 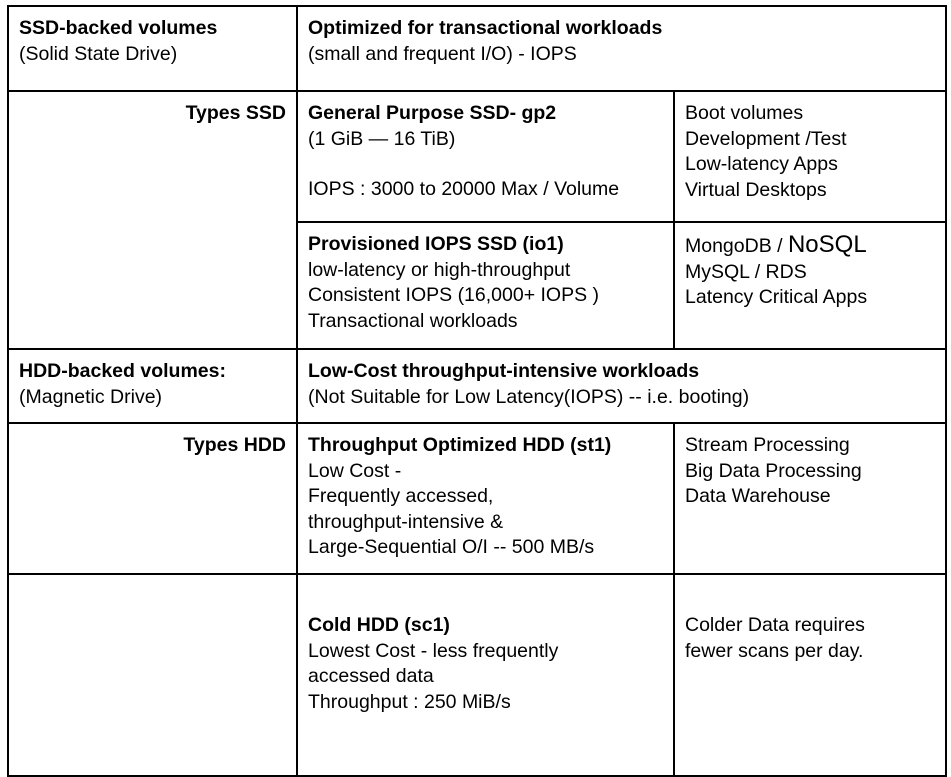 I want to click on gp2-title: General Purpose SSD- gp2, so click(x=432, y=113).